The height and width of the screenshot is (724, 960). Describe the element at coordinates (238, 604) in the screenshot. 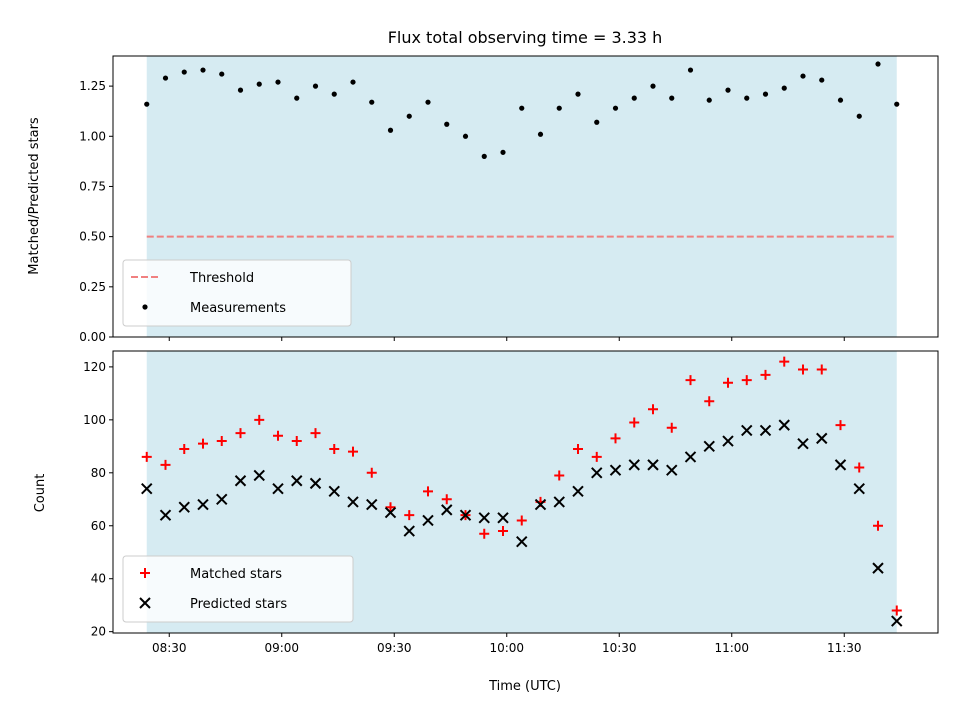

I see `legend-label: Predicted stars` at that location.